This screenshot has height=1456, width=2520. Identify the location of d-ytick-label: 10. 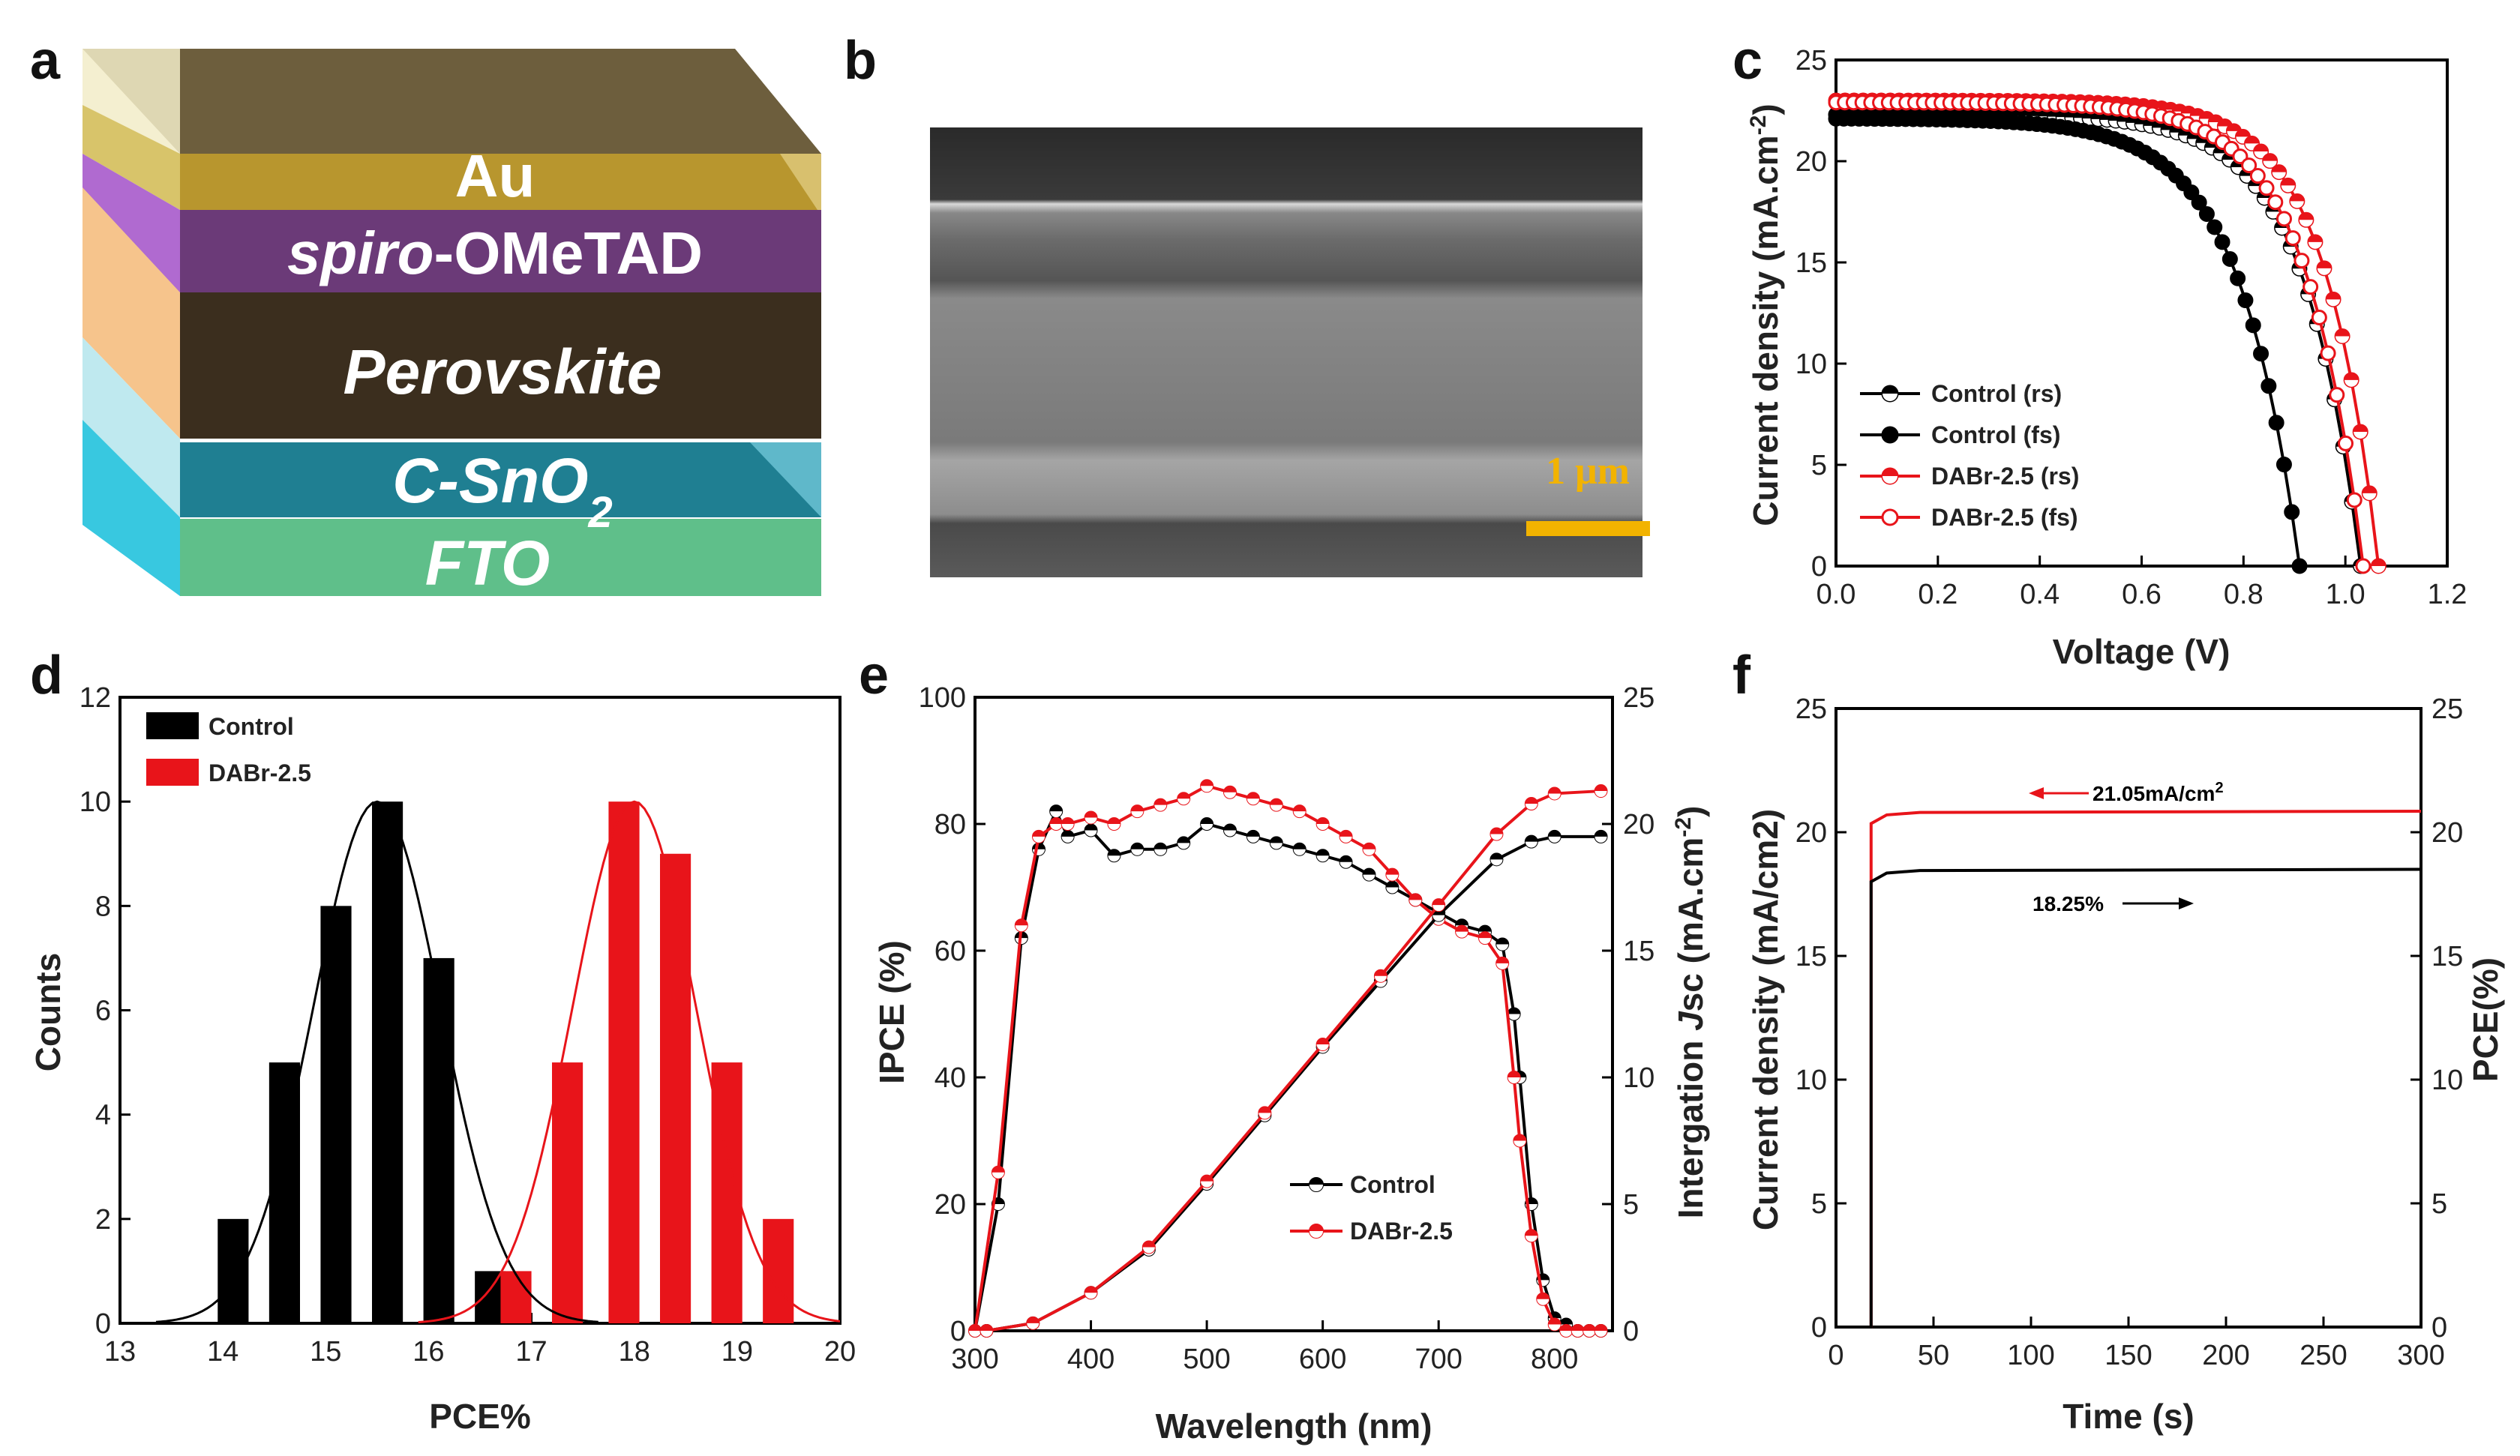
(95, 802).